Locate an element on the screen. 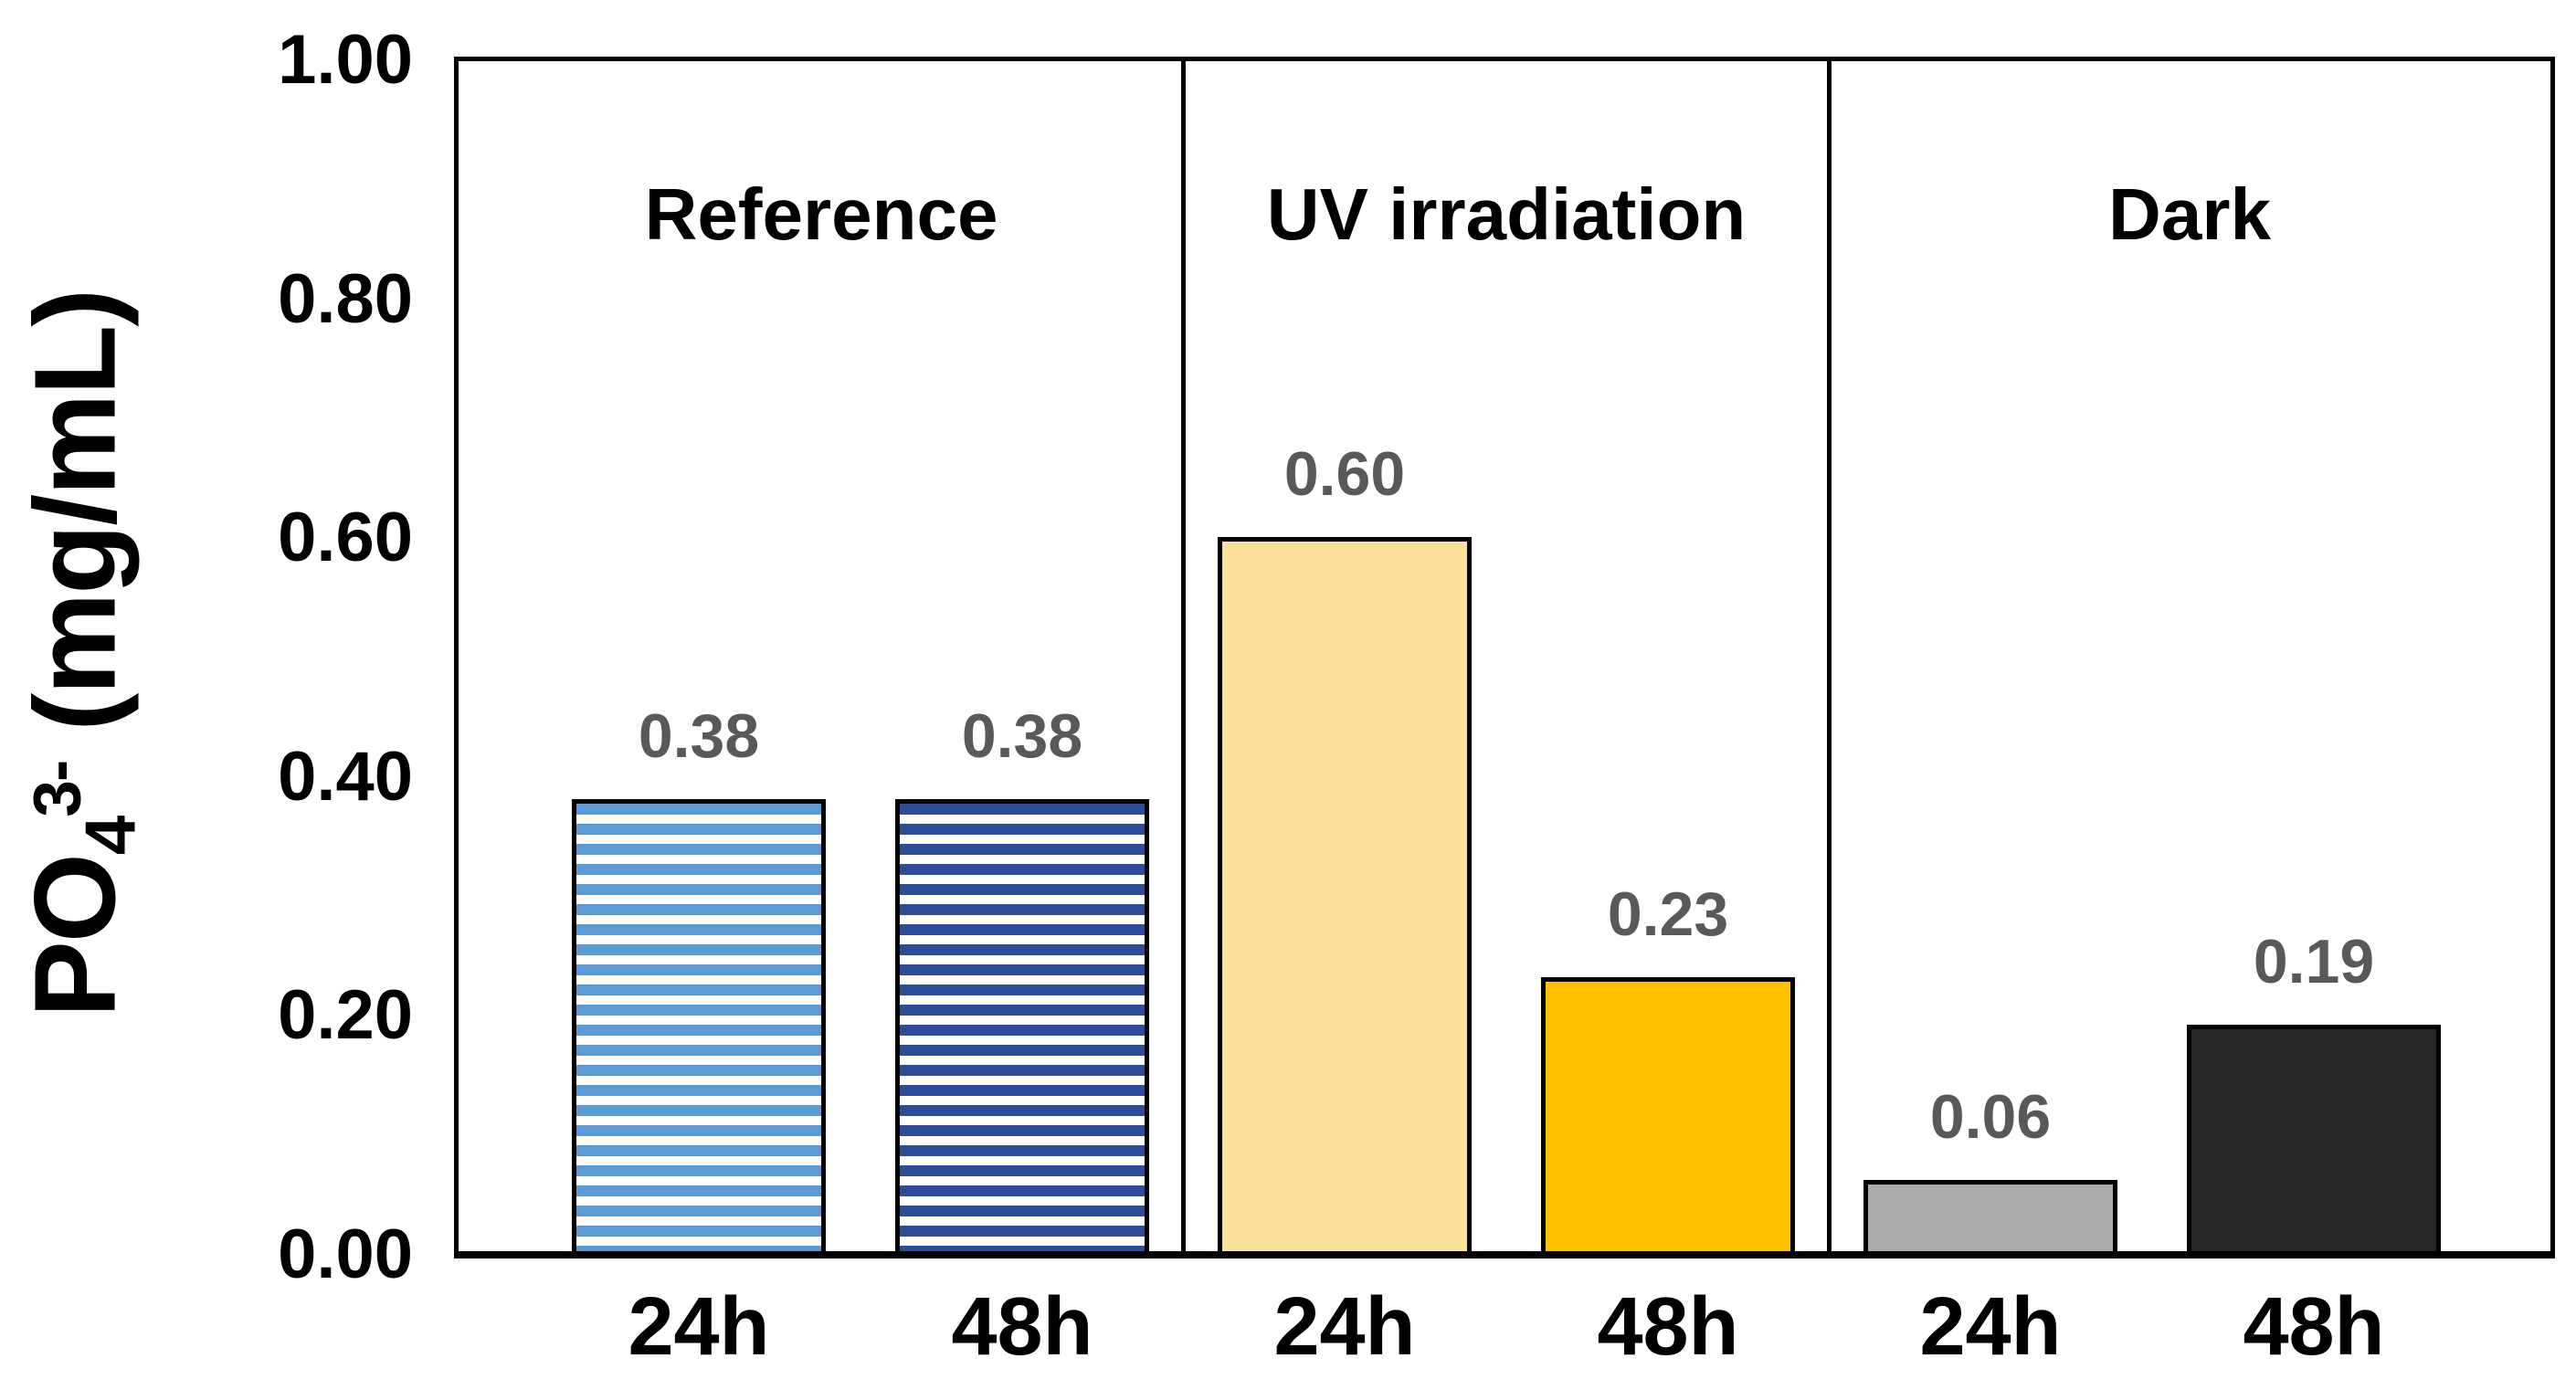 The height and width of the screenshot is (1390, 2576). bar-reference-48h: 0.38 is located at coordinates (1022, 976).